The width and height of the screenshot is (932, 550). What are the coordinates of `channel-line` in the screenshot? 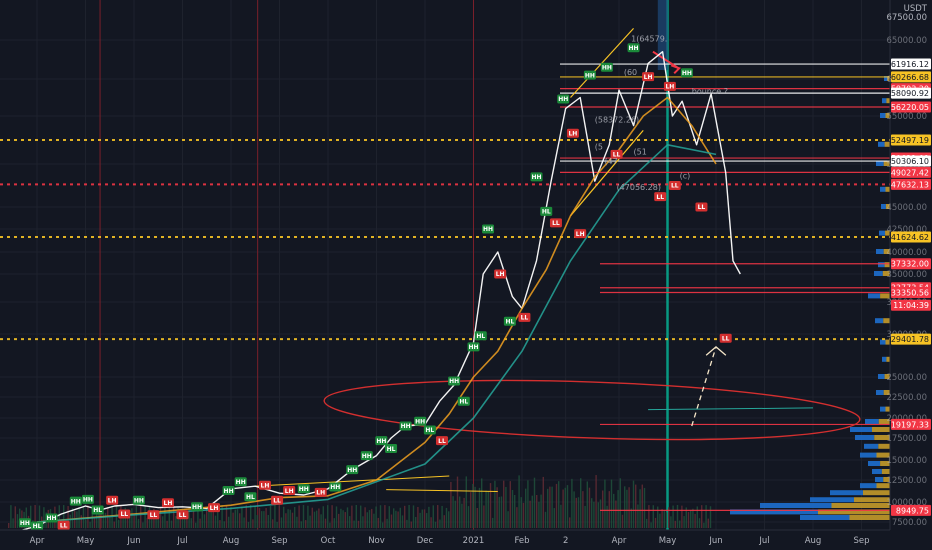 It's located at (607, 173).